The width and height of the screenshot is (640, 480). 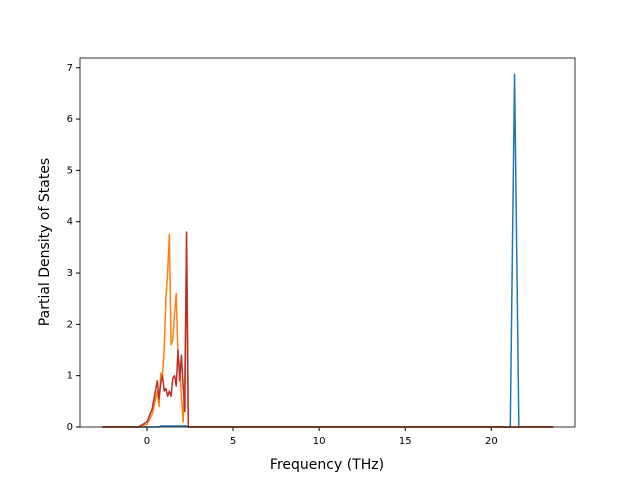 I want to click on x-tick-label: 15, so click(x=405, y=441).